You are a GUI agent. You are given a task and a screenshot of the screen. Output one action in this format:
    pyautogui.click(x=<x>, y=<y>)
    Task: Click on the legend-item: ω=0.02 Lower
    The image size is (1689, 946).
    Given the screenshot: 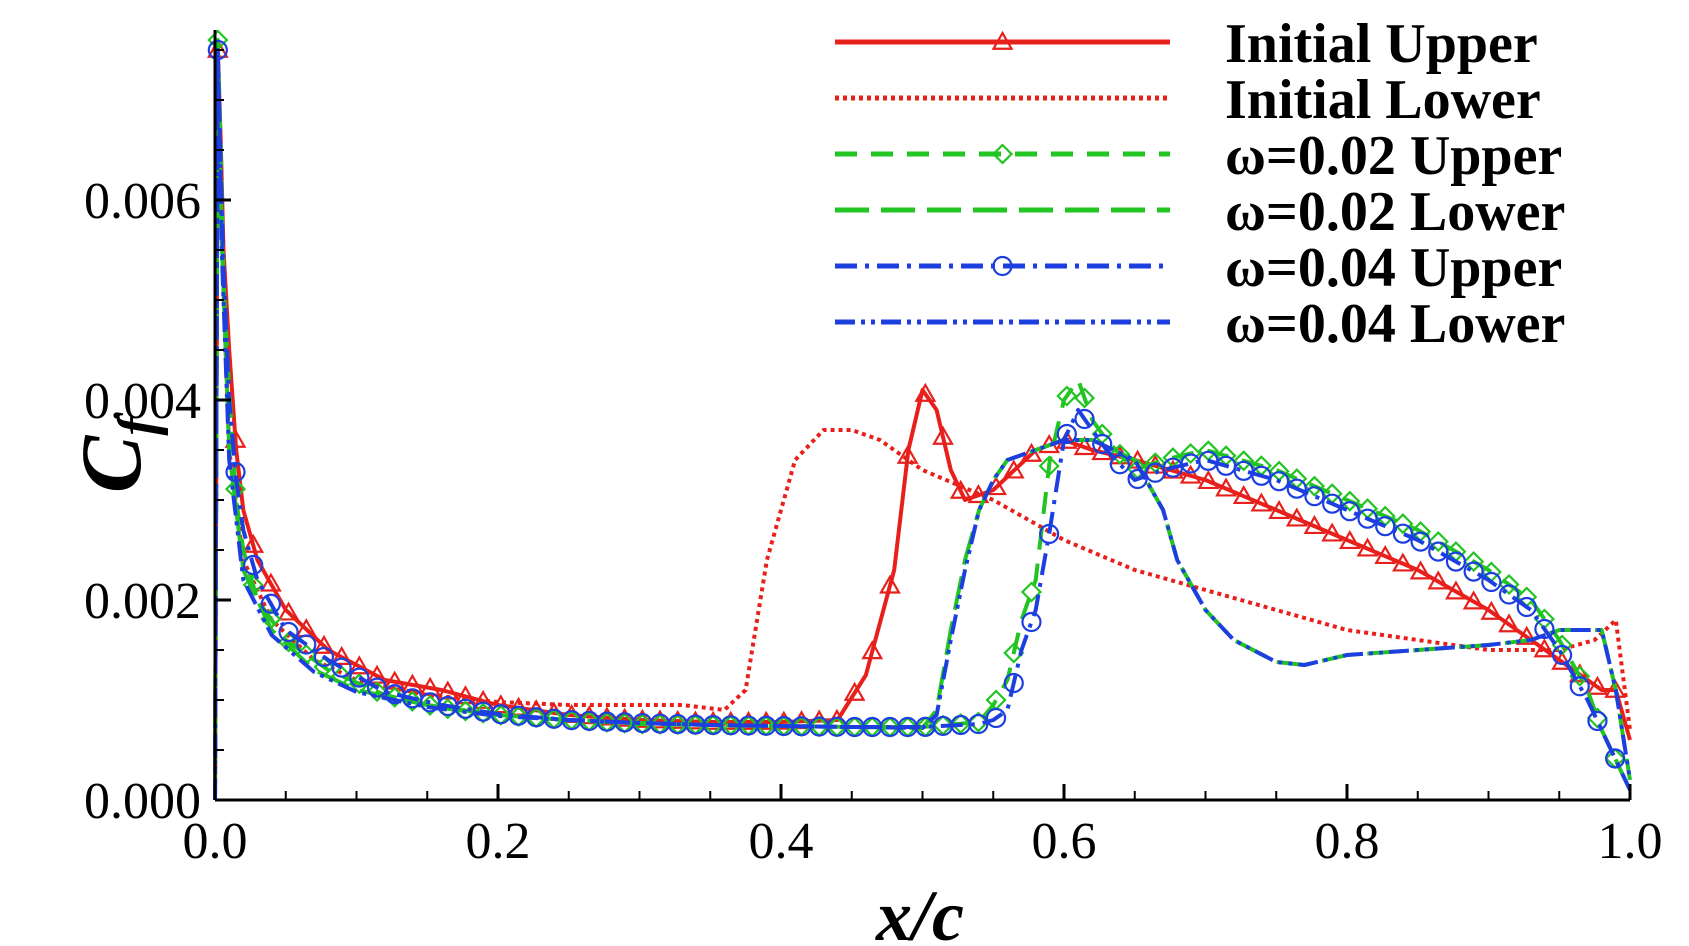 What is the action you would take?
    pyautogui.click(x=1200, y=212)
    